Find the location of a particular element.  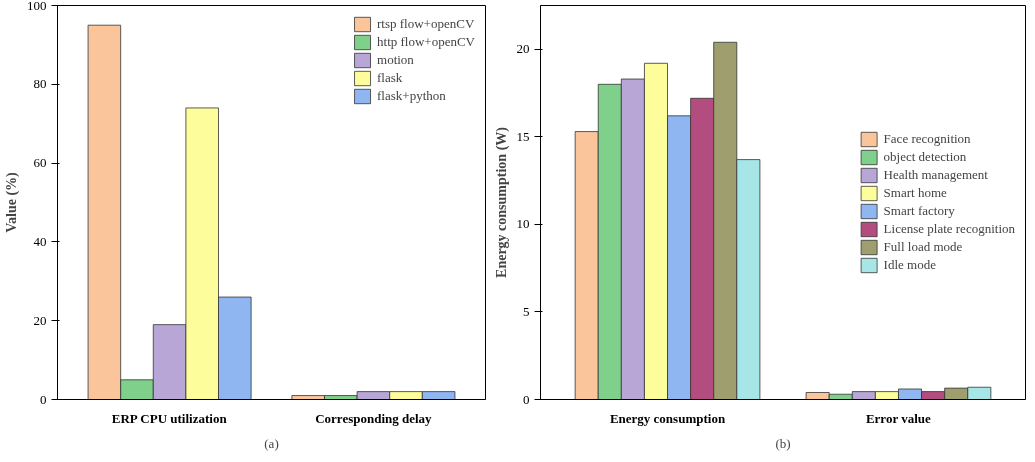

legend-label: Full load mode is located at coordinates (923, 247).